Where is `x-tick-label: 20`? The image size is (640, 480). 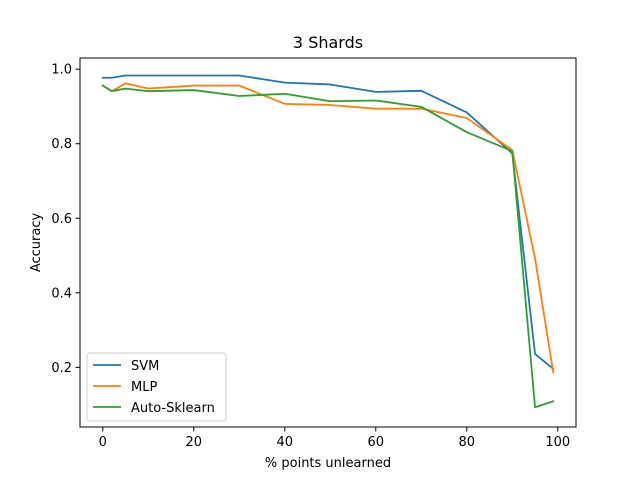
x-tick-label: 20 is located at coordinates (193, 442).